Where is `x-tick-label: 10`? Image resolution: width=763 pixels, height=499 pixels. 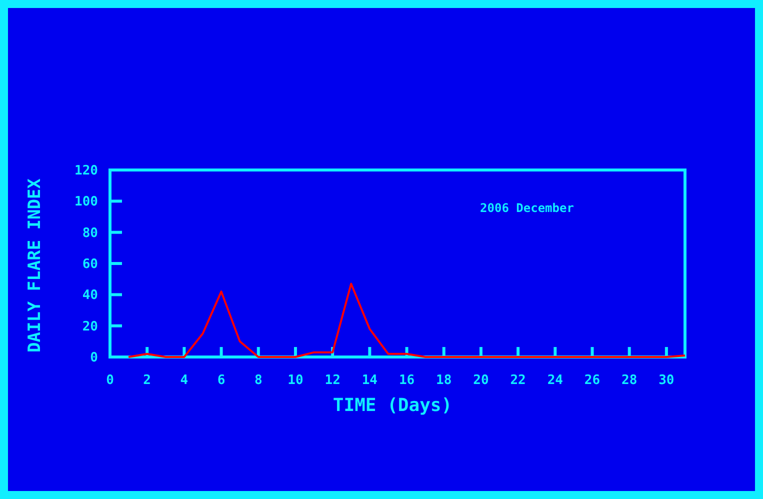
x-tick-label: 10 is located at coordinates (296, 380).